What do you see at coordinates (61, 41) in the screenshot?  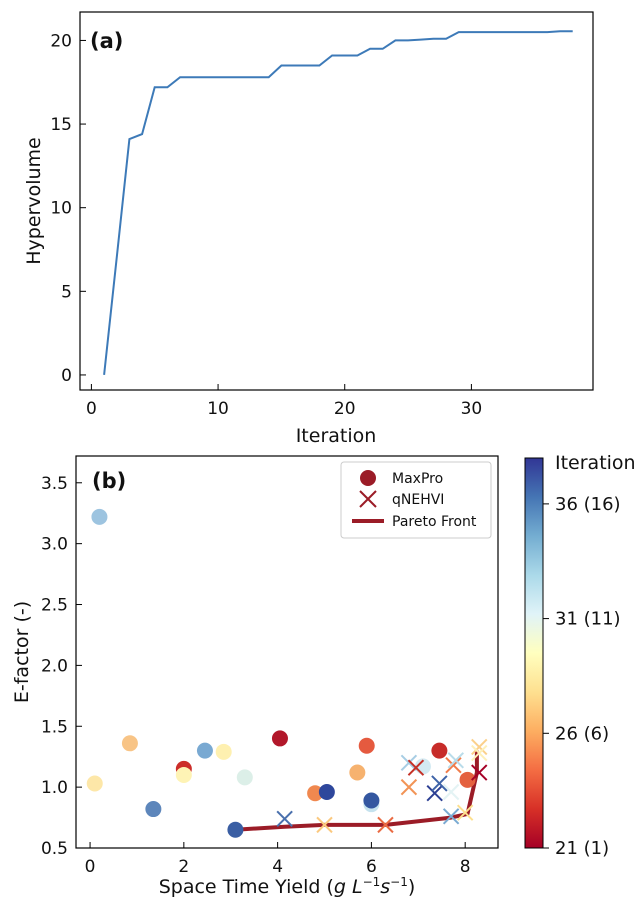 I see `y-tick-label-a: 20` at bounding box center [61, 41].